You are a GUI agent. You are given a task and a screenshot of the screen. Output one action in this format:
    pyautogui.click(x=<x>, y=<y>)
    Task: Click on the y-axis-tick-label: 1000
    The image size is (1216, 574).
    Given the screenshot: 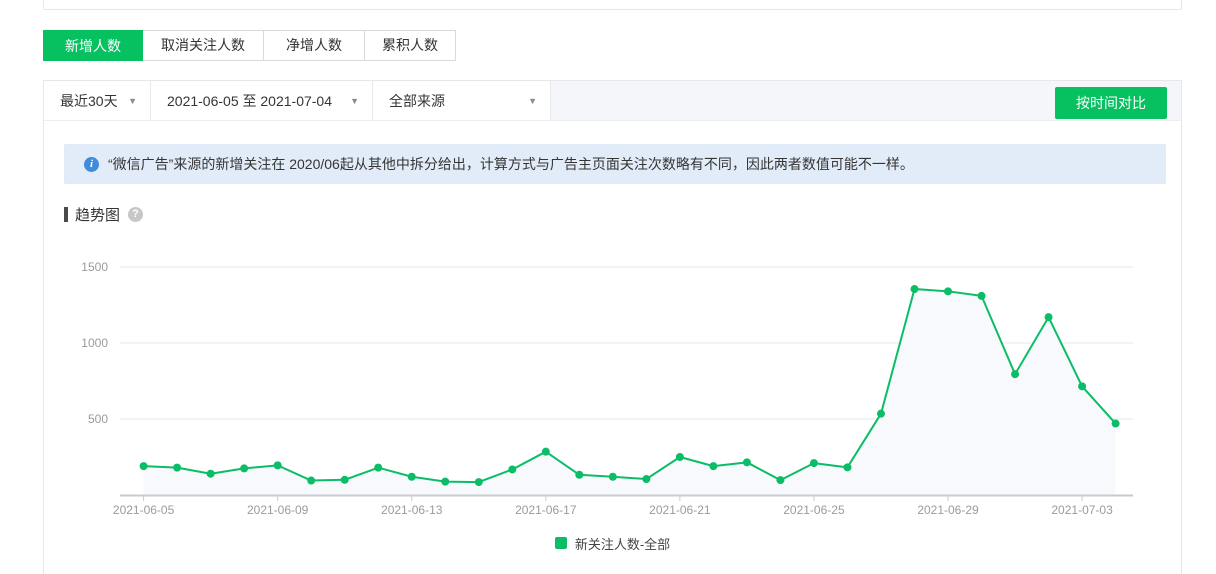 What is the action you would take?
    pyautogui.click(x=94, y=343)
    